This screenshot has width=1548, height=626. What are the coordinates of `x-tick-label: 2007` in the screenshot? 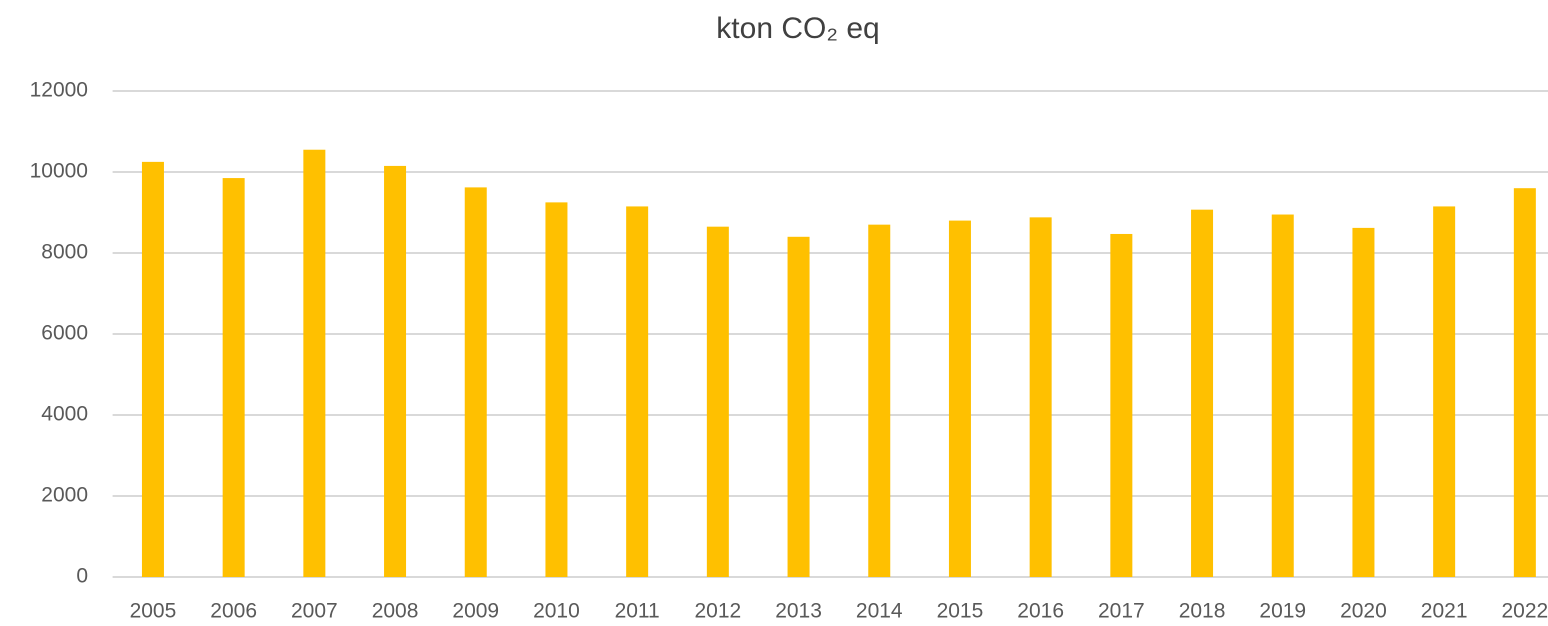 It's located at (314, 611).